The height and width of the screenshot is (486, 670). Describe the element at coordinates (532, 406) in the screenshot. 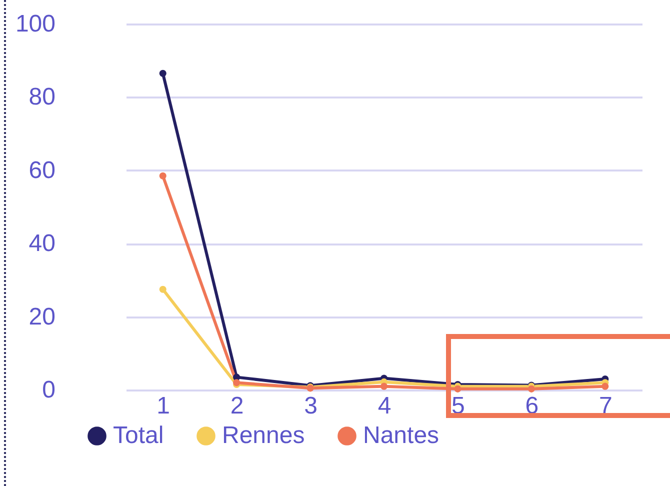

I see `x-tick-label: 6` at that location.